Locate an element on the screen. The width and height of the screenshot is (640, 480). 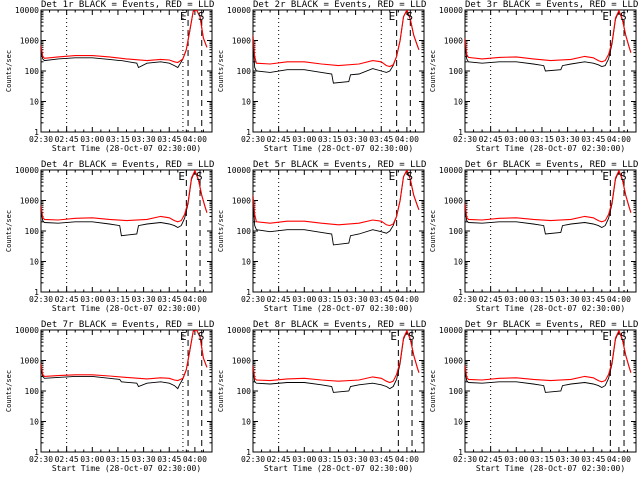
panel-title: Det 1r BLACK = Events, RED = LLD is located at coordinates (127, 5).